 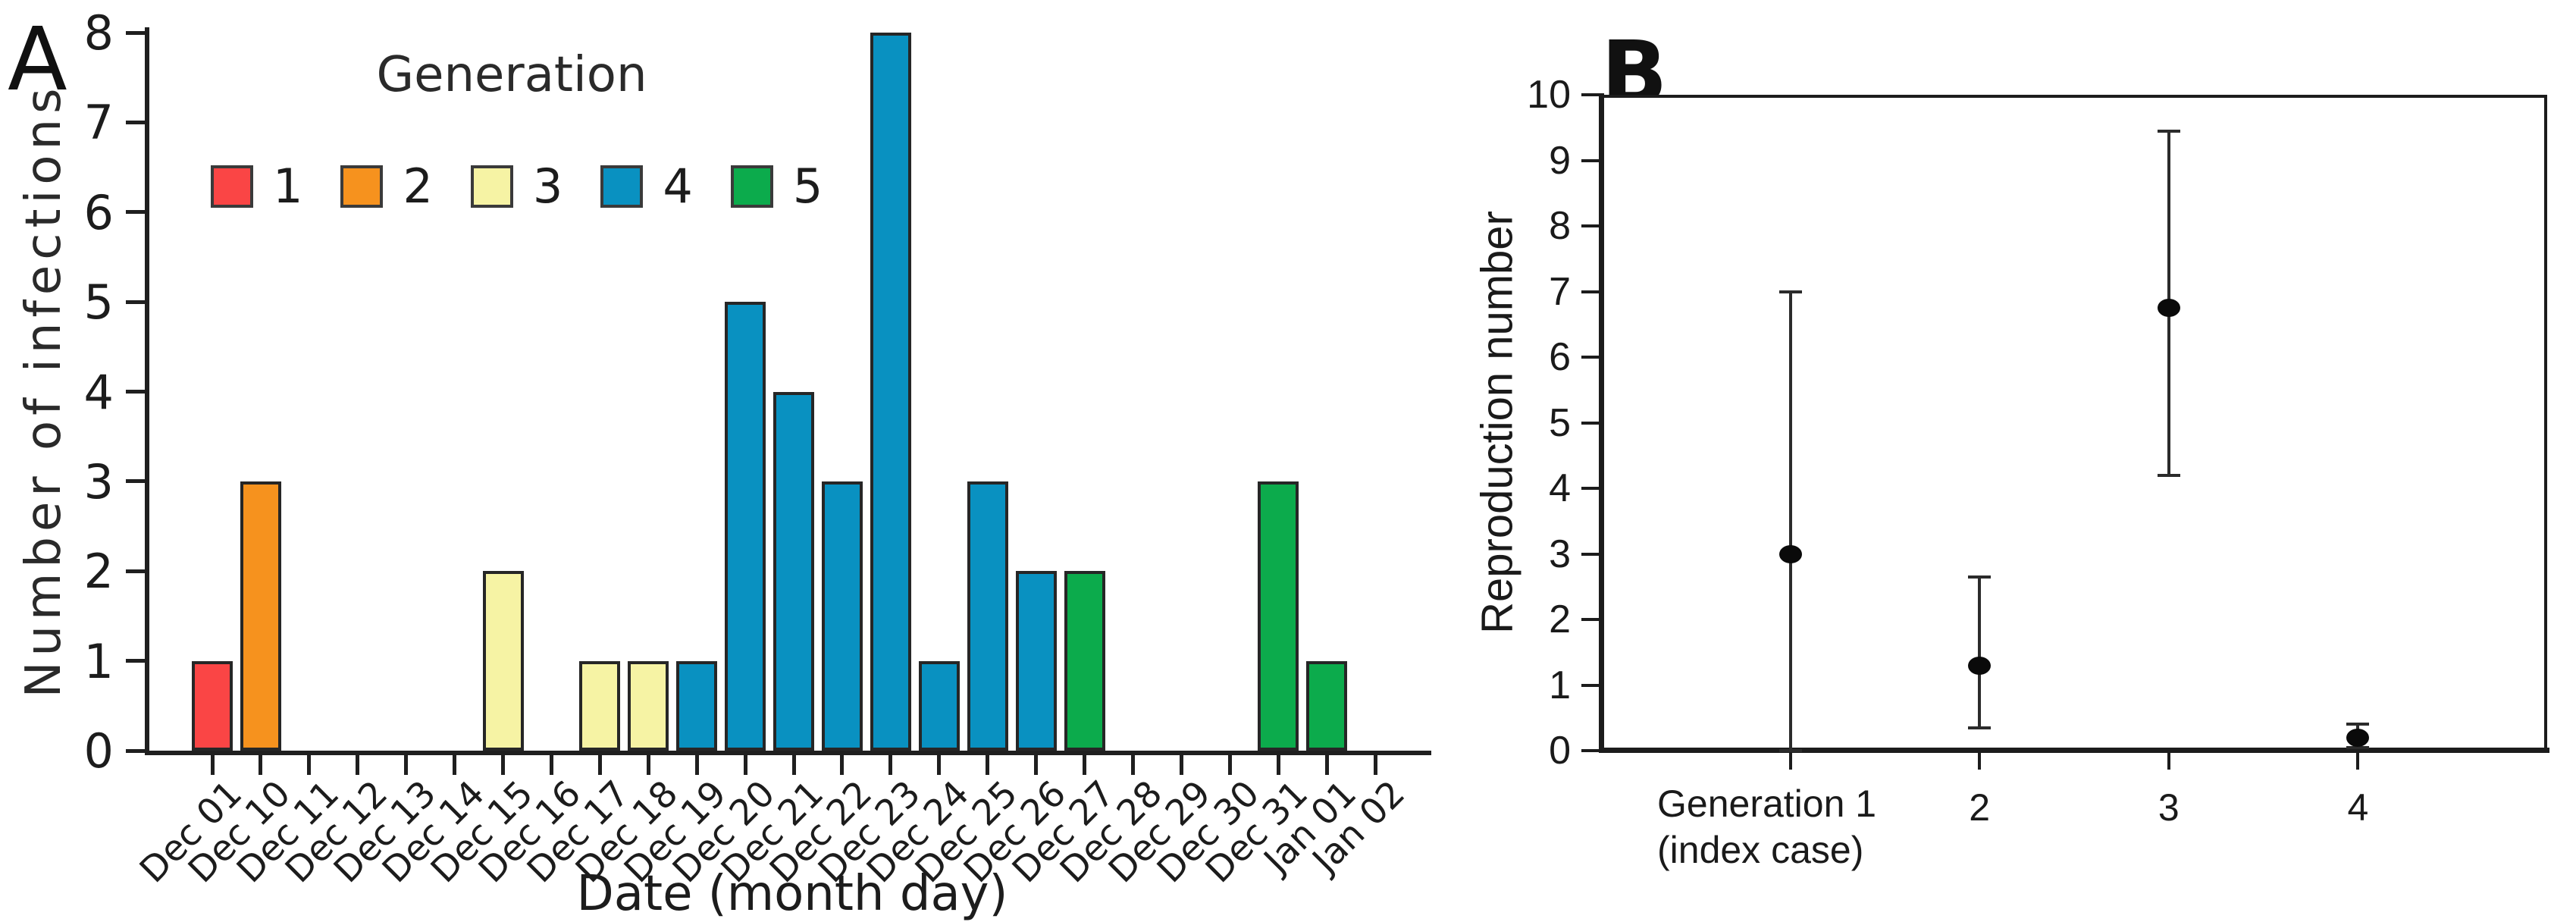 I want to click on panel-b-y-tick-label: 7, so click(x=1560, y=292).